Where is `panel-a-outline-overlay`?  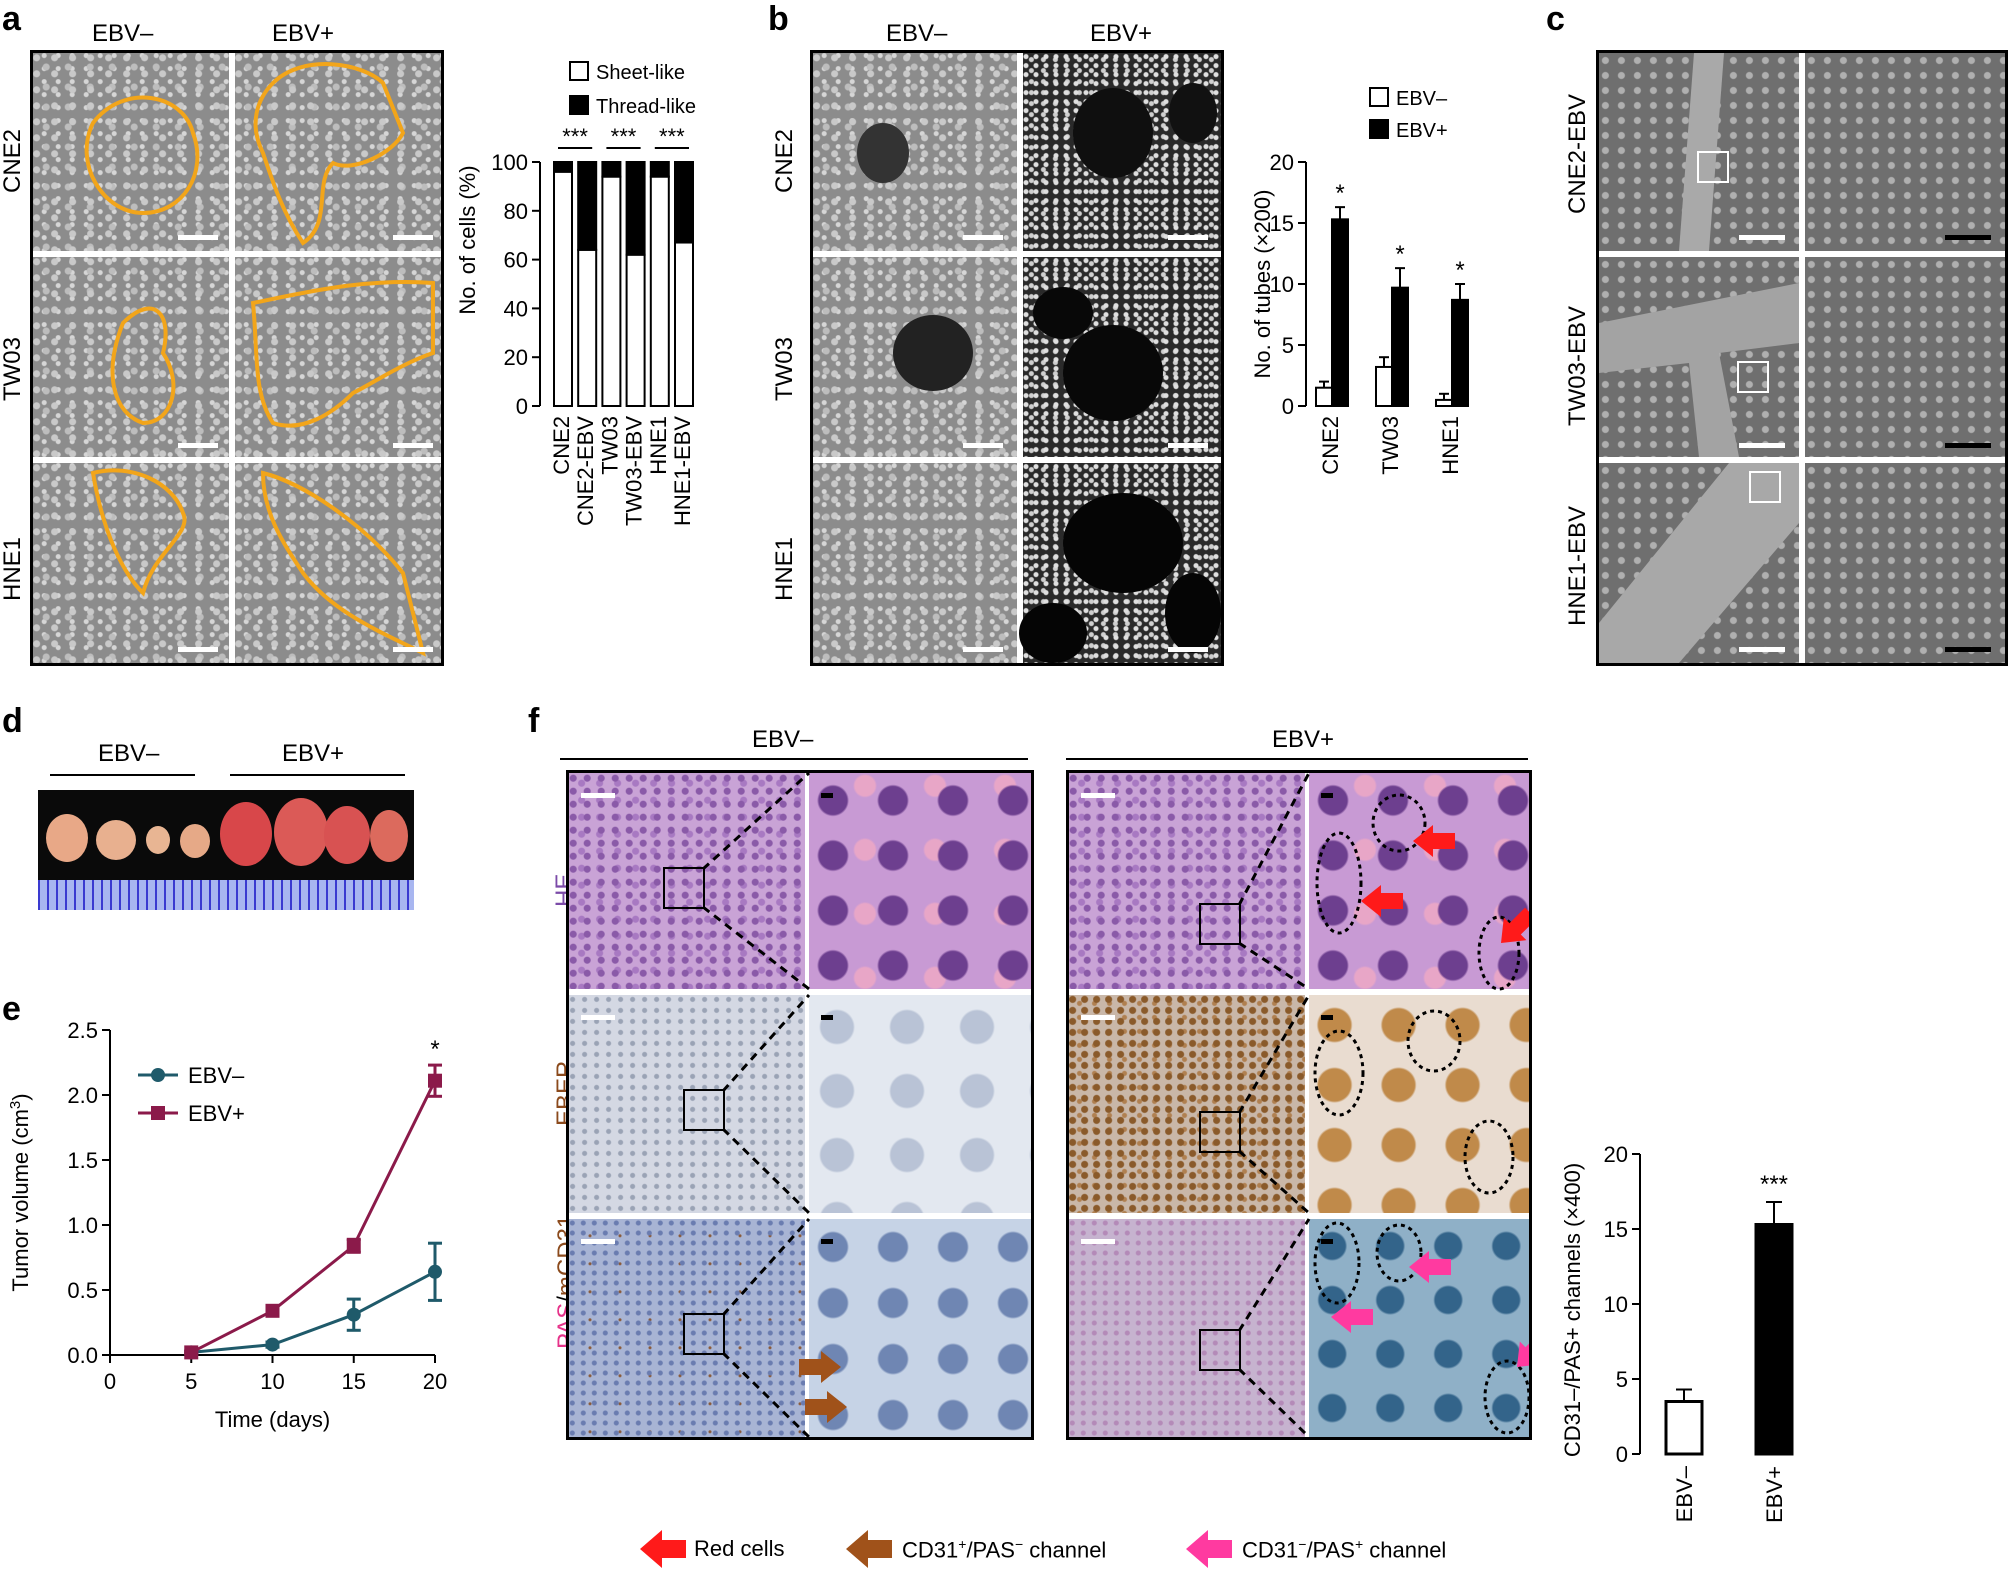 panel-a-outline-overlay is located at coordinates (259, 359).